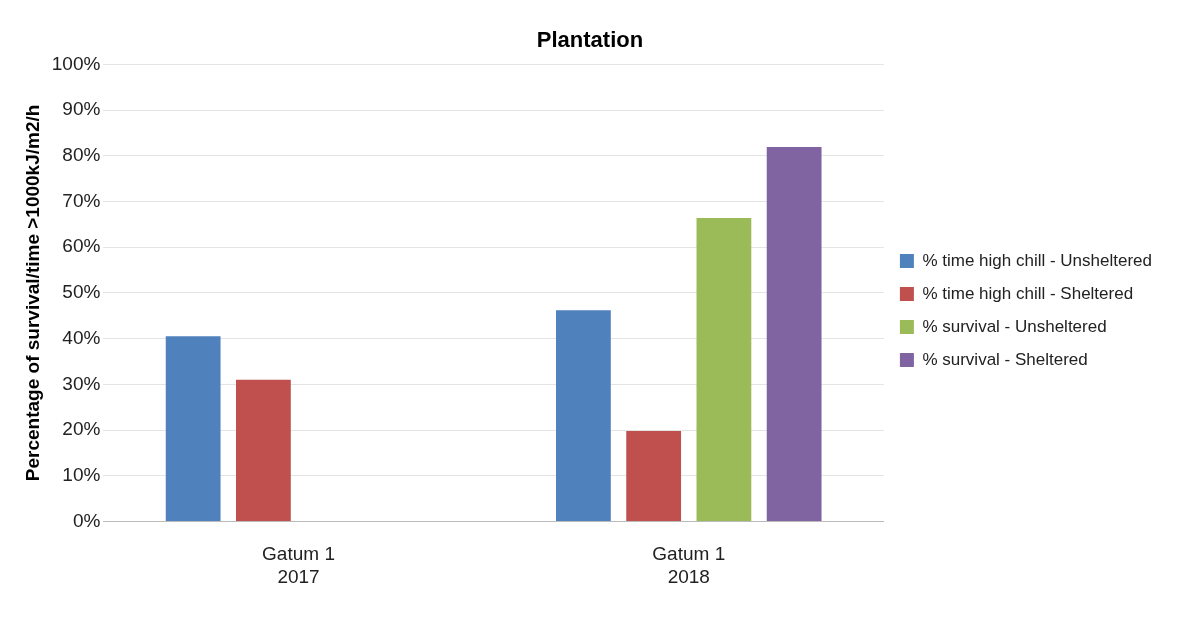  What do you see at coordinates (32, 293) in the screenshot?
I see `y-axis-title: Percentage of survival/time >1000kJ/m2/h` at bounding box center [32, 293].